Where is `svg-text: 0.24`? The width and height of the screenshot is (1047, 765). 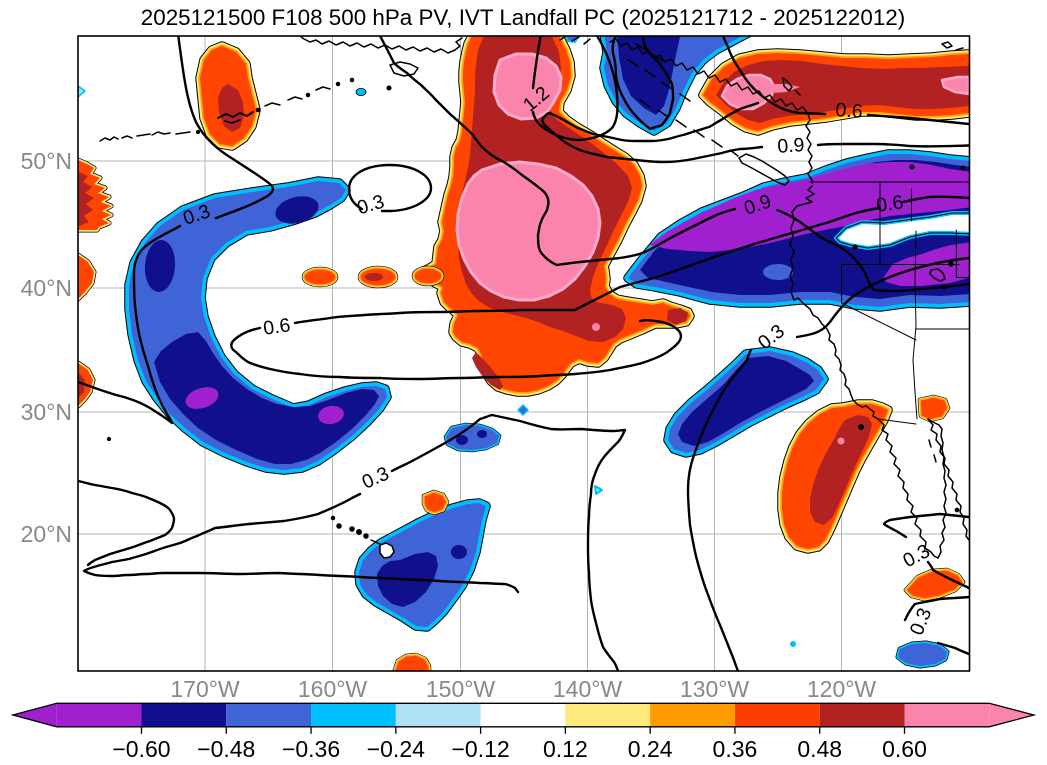
svg-text: 0.24 is located at coordinates (650, 749).